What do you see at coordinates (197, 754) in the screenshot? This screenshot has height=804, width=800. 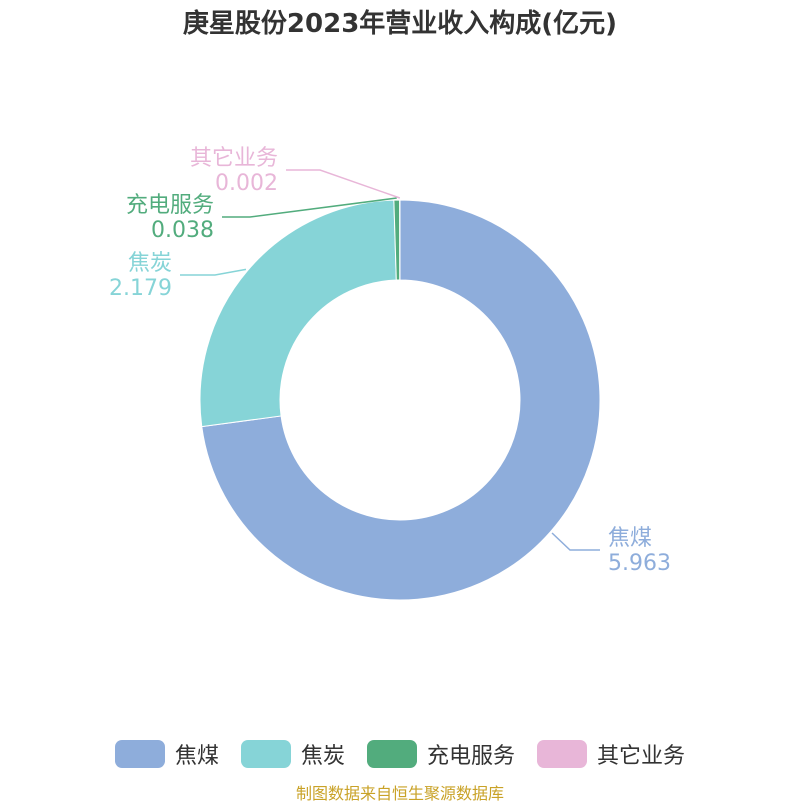 I see `legend-label: 焦煤` at bounding box center [197, 754].